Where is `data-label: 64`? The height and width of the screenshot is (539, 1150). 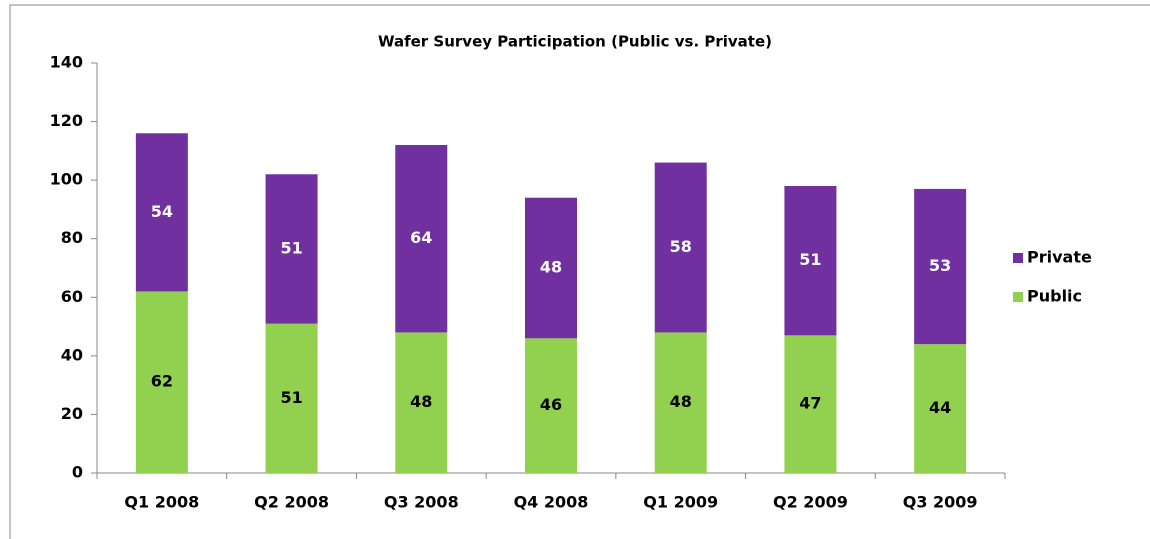
data-label: 64 is located at coordinates (421, 237).